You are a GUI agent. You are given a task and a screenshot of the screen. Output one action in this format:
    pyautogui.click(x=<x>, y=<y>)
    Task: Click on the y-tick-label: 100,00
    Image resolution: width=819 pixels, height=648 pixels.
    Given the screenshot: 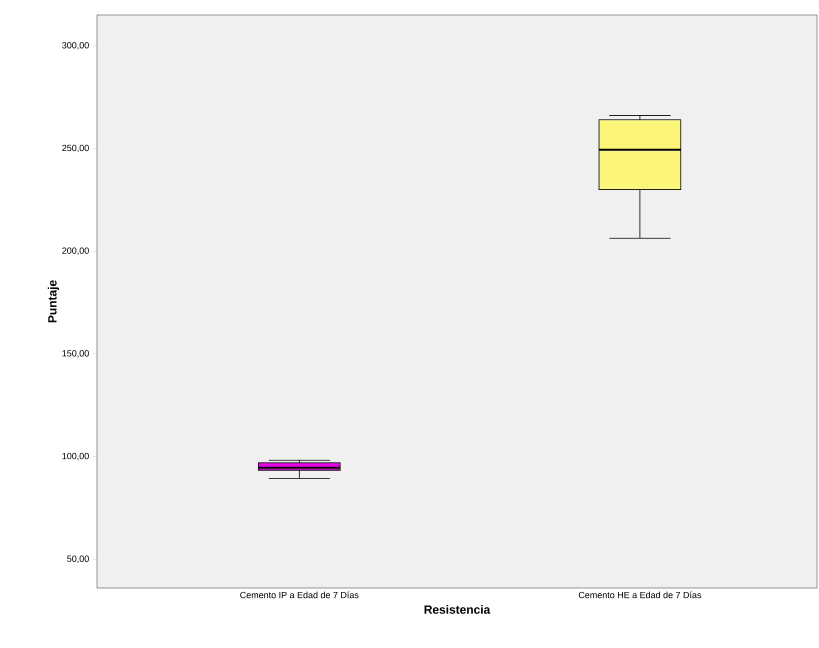 What is the action you would take?
    pyautogui.click(x=75, y=456)
    